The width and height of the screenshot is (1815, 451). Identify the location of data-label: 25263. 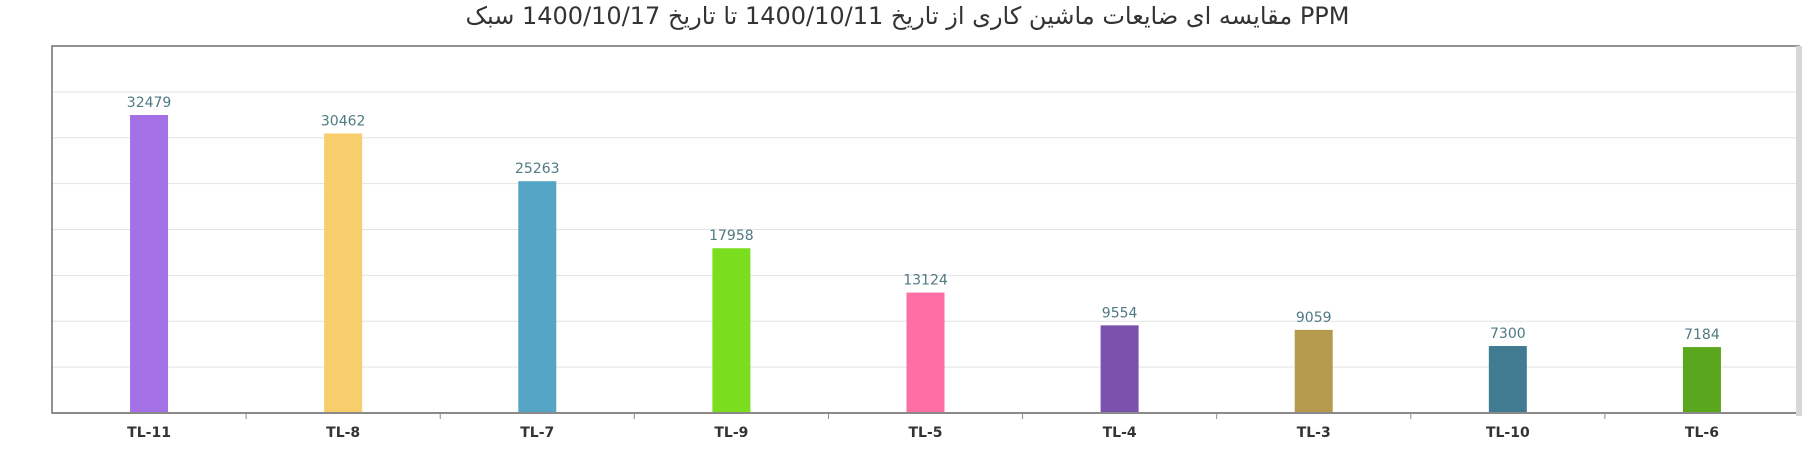
(537, 169).